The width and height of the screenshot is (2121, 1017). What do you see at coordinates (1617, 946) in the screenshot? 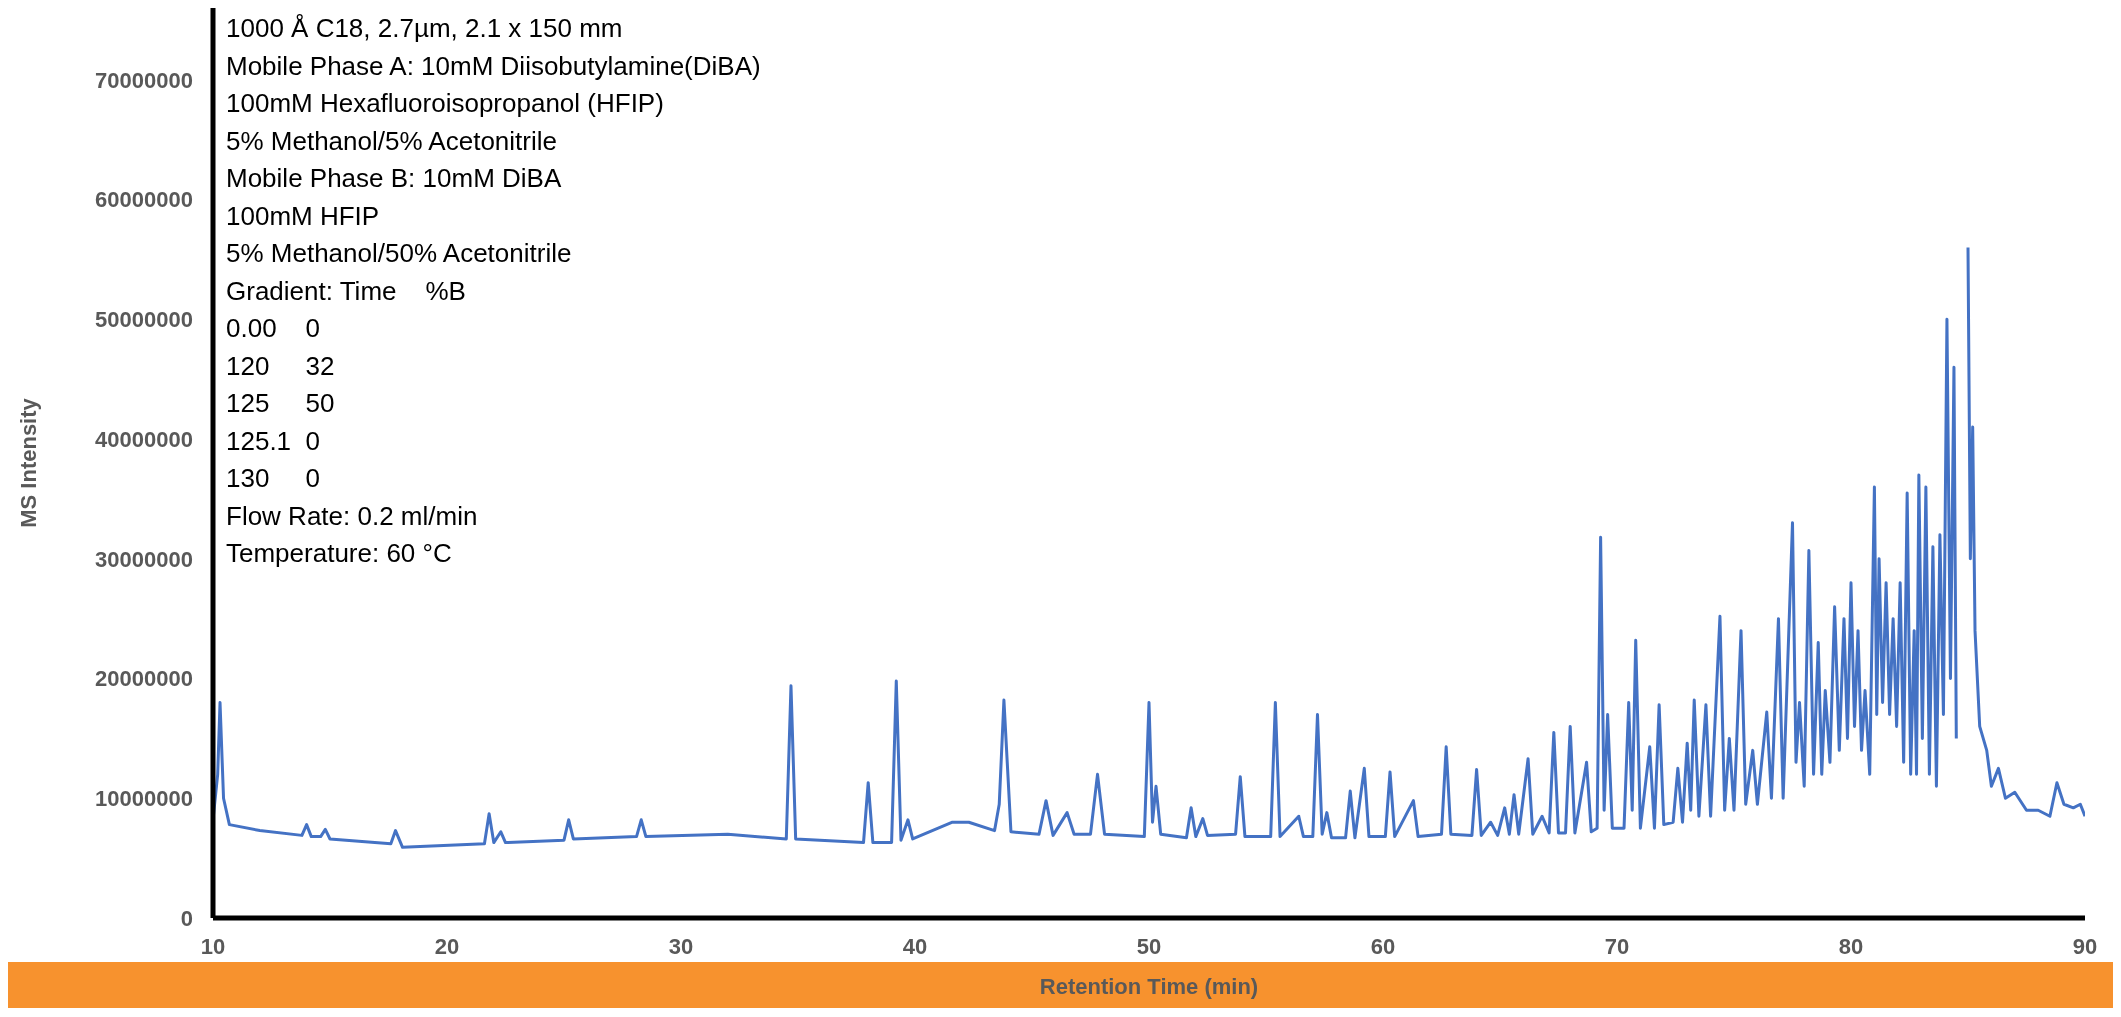
I see `x-tick-label: 70` at bounding box center [1617, 946].